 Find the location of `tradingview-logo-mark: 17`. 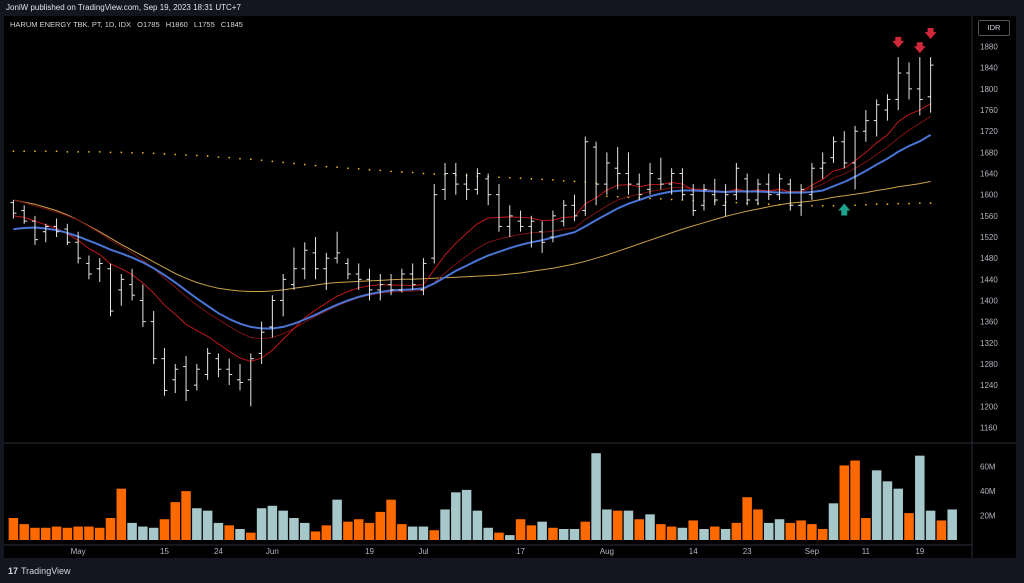

tradingview-logo-mark: 17 is located at coordinates (13, 571).